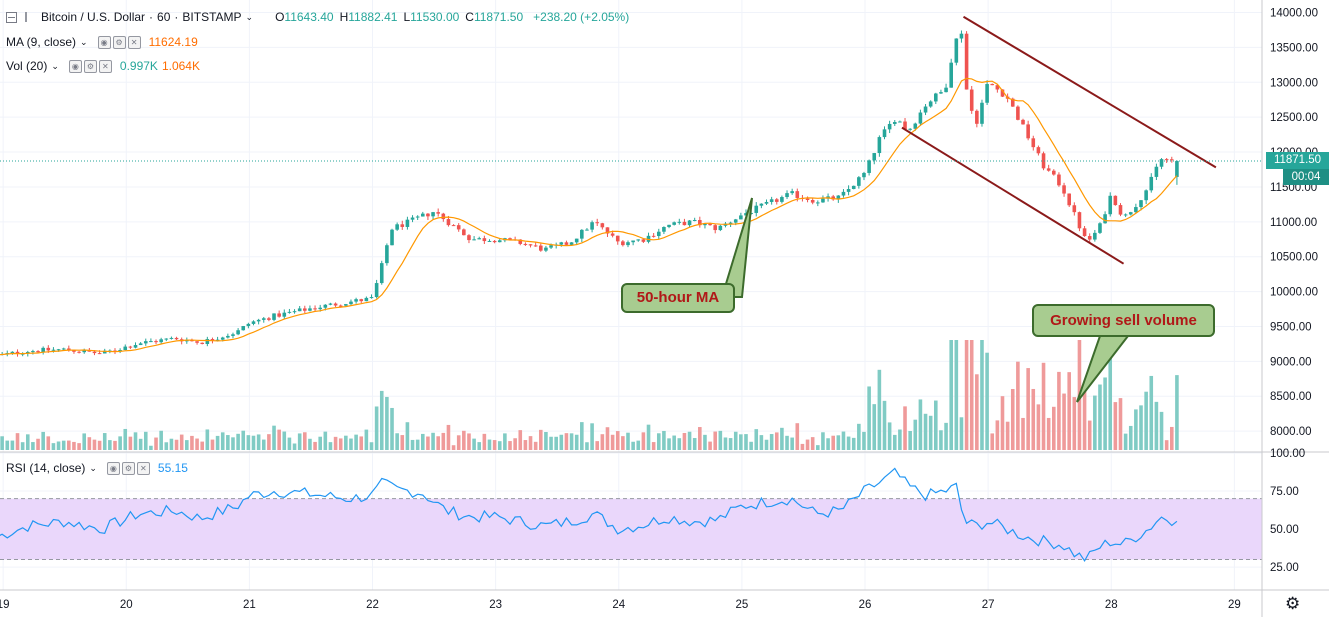 This screenshot has height=622, width=1329. What do you see at coordinates (988, 605) in the screenshot?
I see `time-tick-label: 27` at bounding box center [988, 605].